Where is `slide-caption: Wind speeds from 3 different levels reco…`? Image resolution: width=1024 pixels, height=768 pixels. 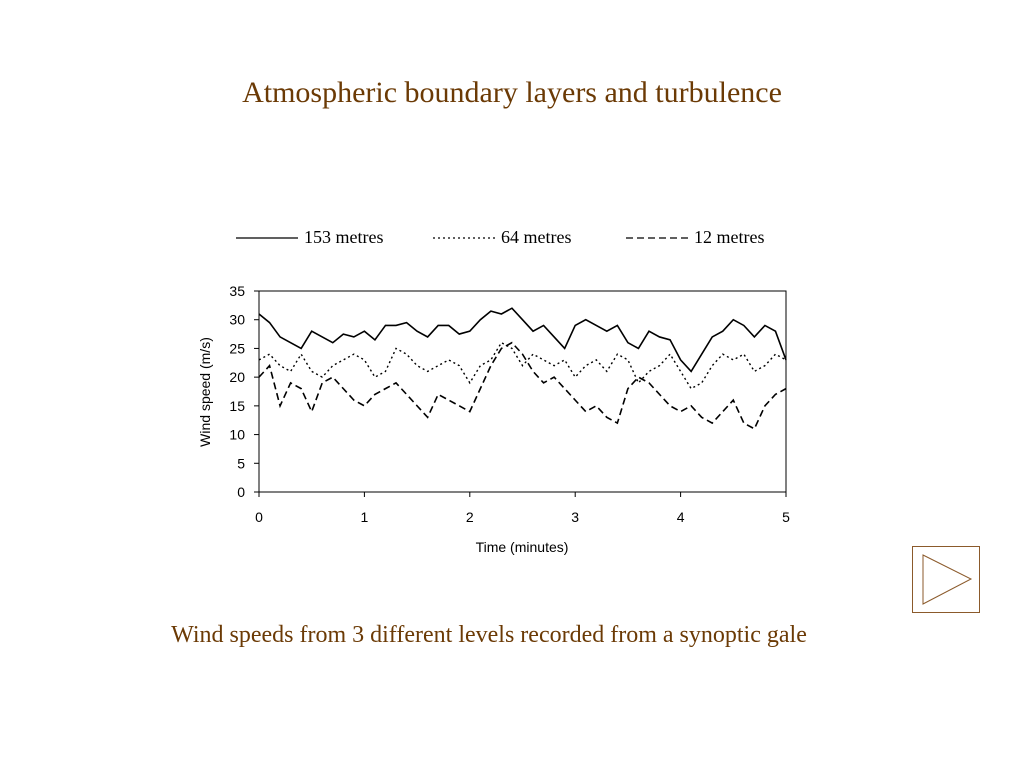 slide-caption: Wind speeds from 3 different levels reco… is located at coordinates (489, 635).